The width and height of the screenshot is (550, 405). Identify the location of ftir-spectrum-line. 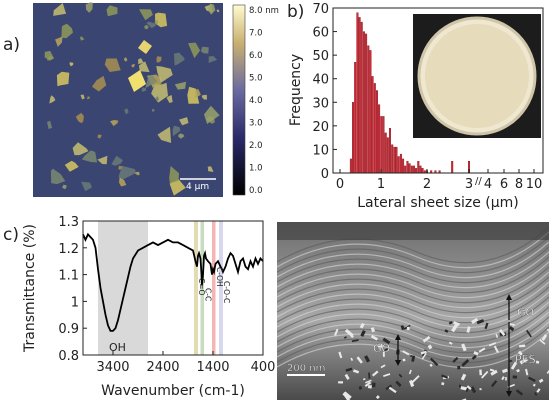
(173, 282).